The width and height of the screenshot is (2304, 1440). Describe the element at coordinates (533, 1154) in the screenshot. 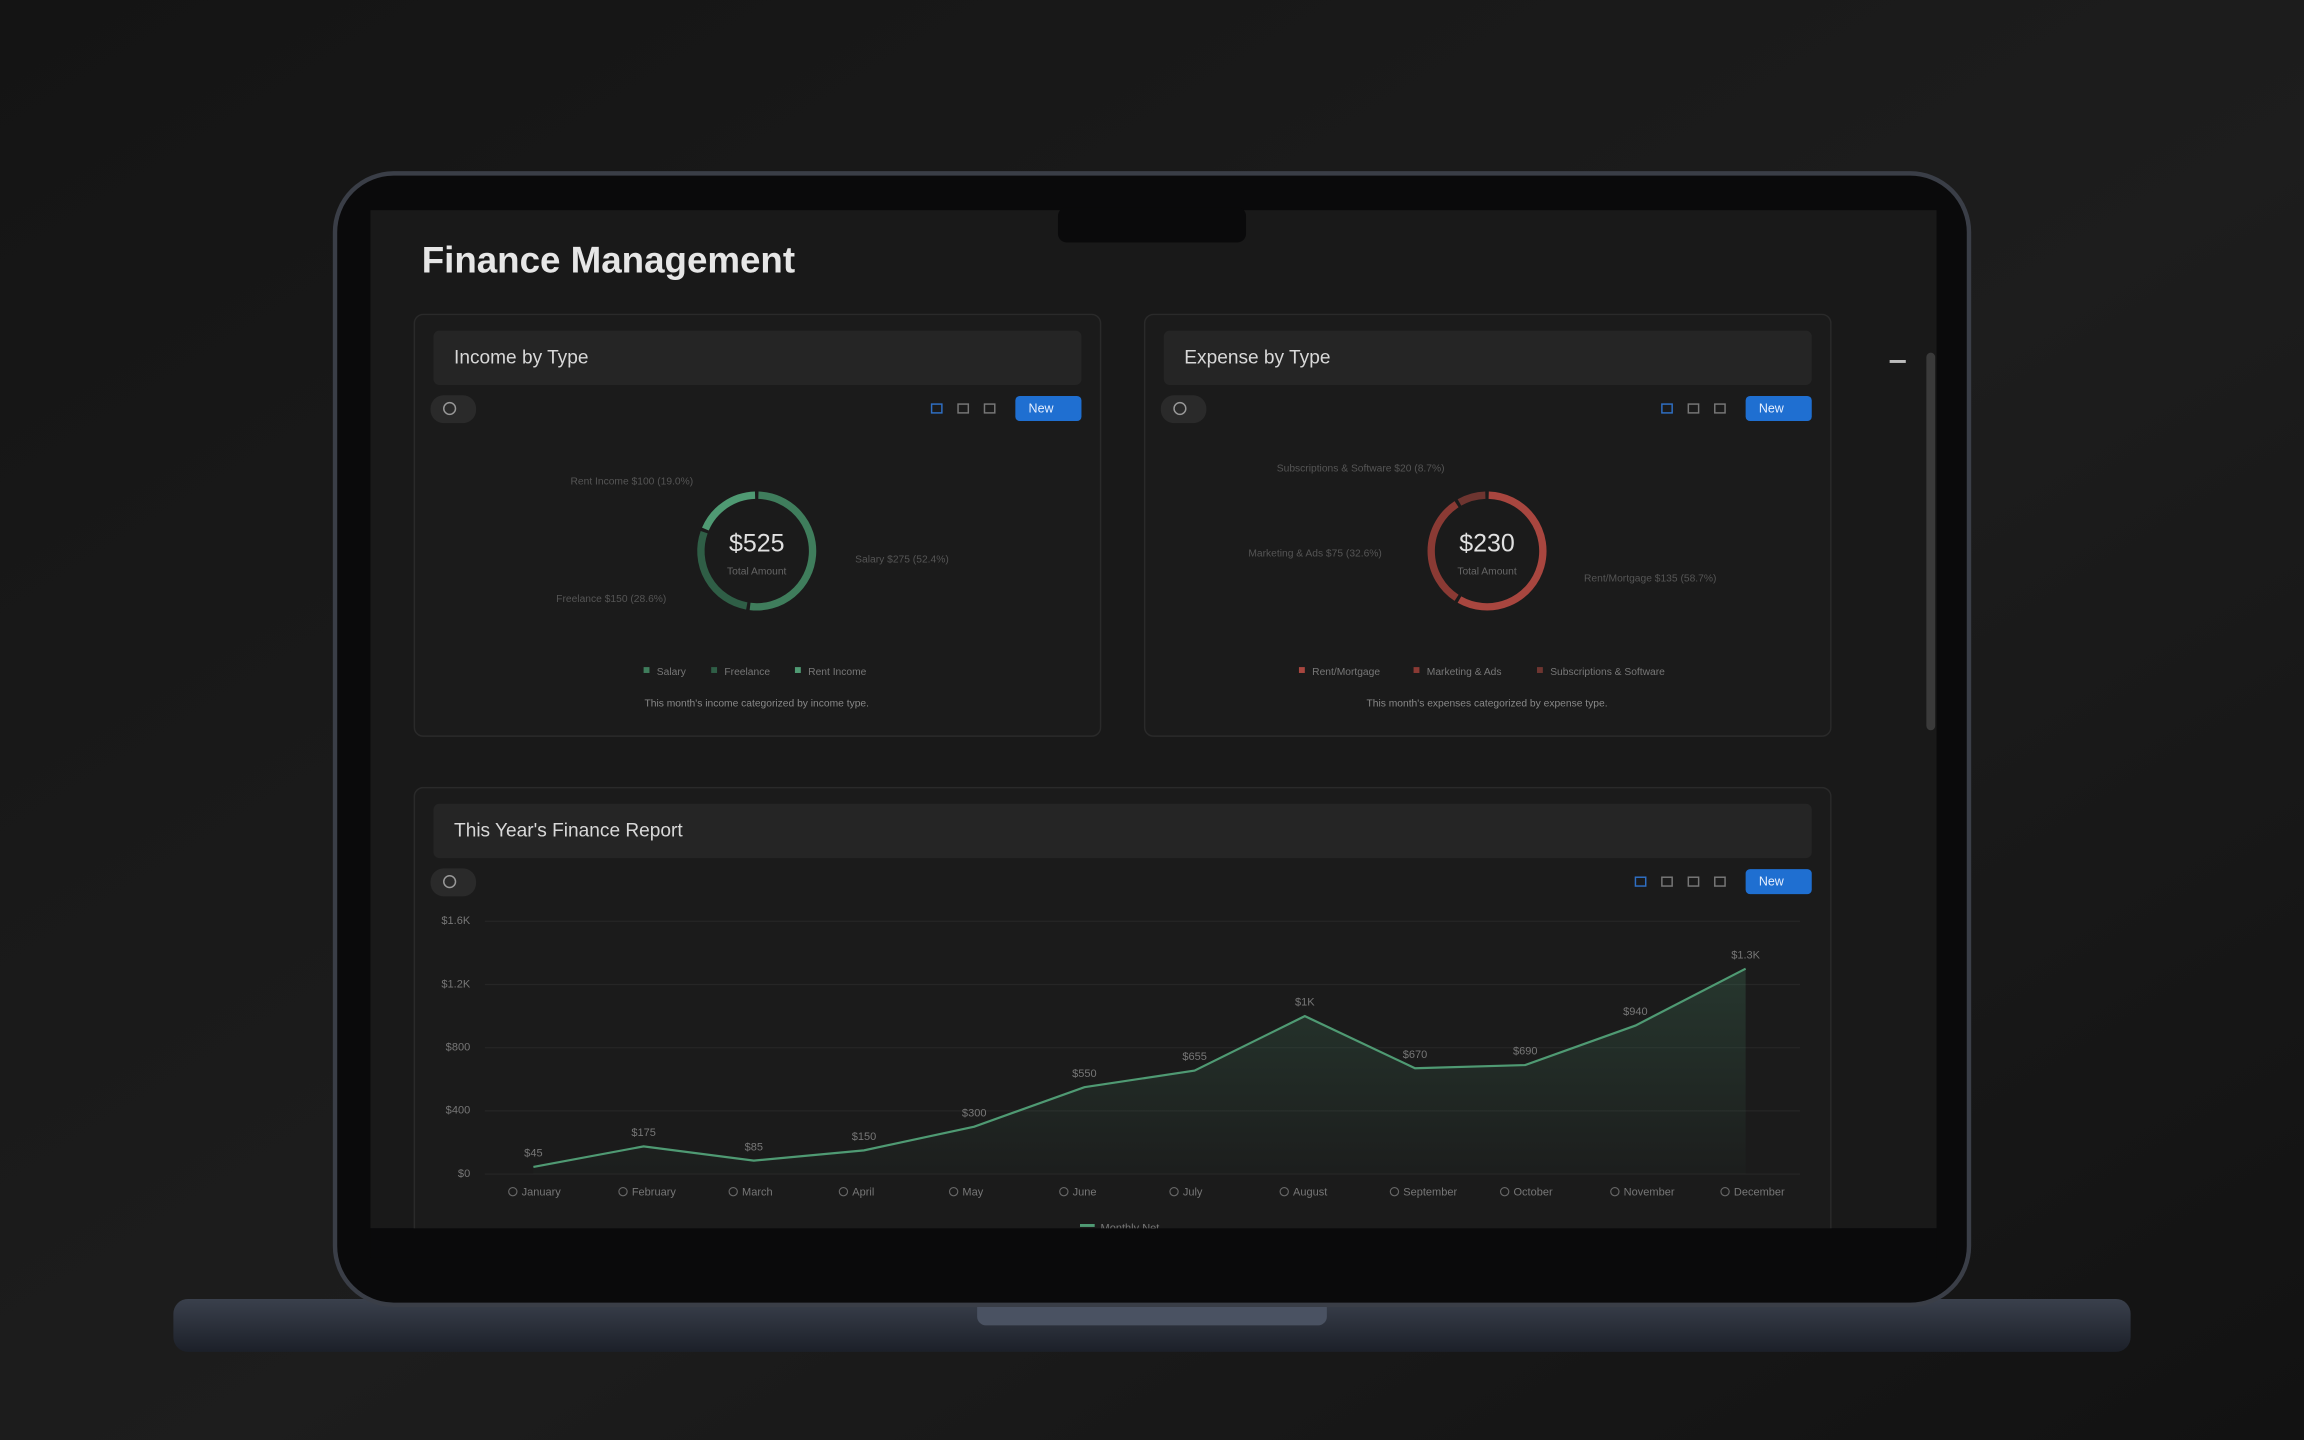

I see `value-label: $45` at that location.